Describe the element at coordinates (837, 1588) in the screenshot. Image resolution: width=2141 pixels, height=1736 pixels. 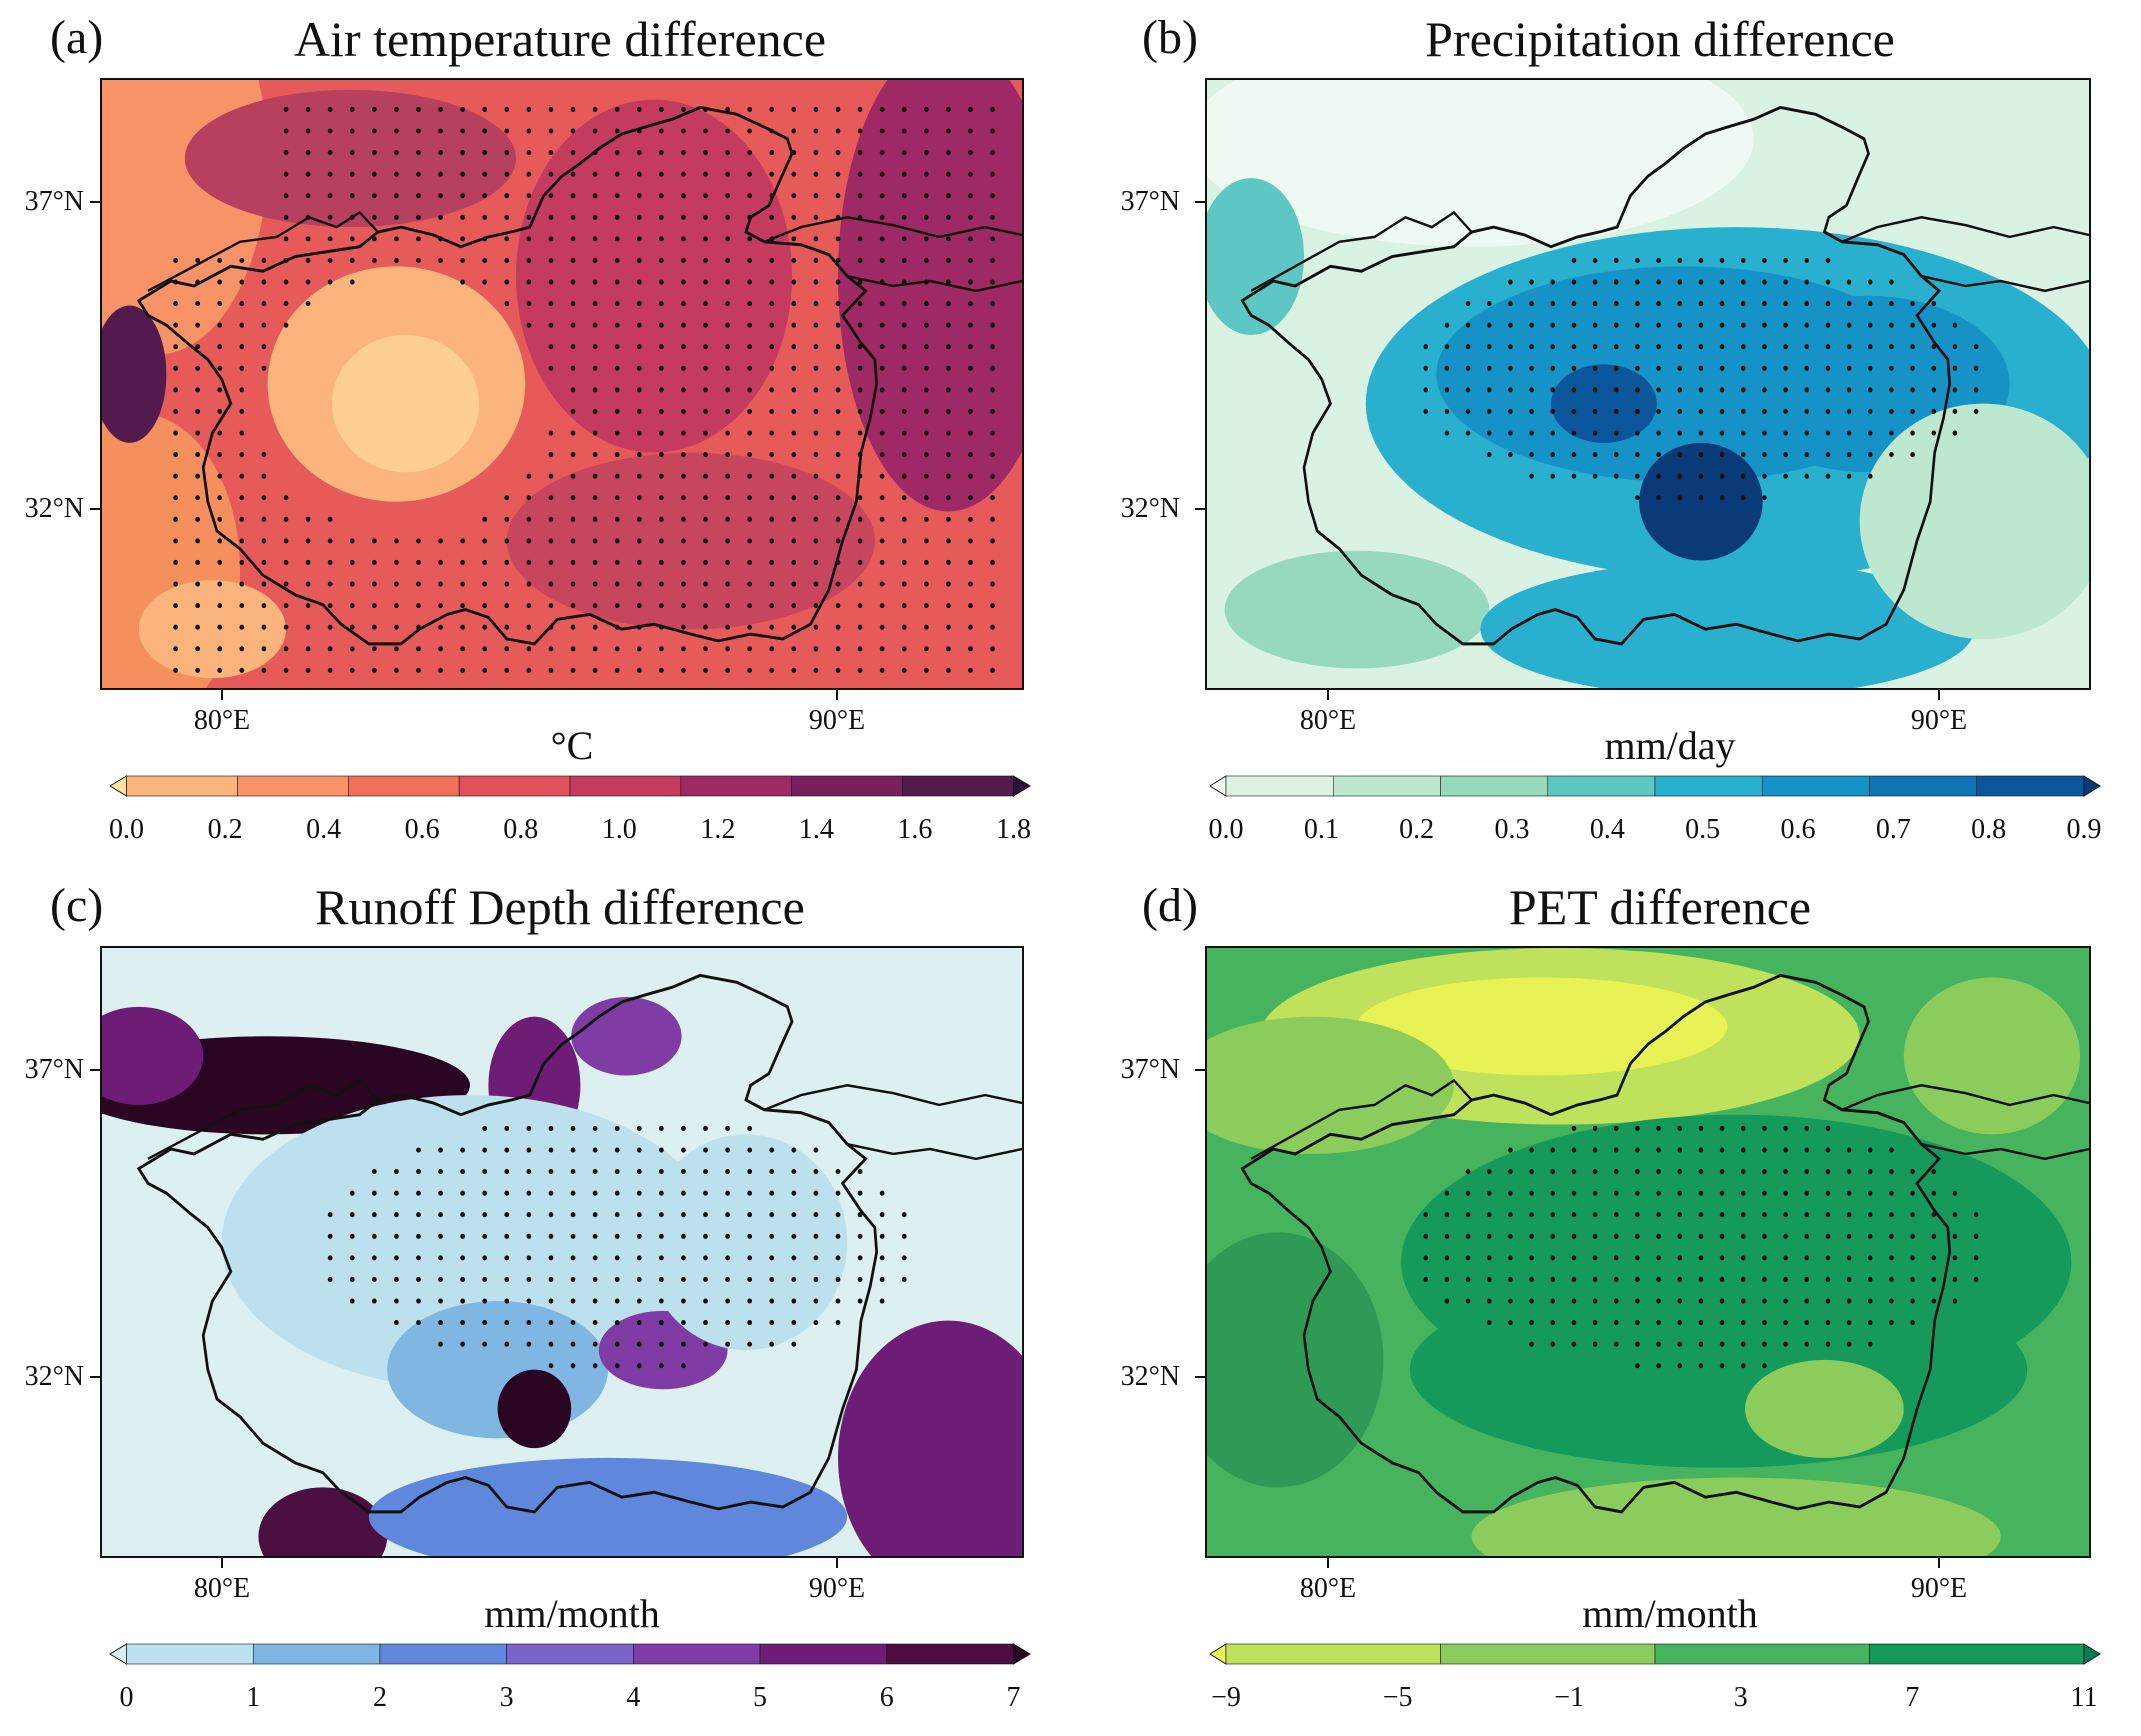
I see `x-label-90e: 90°E` at that location.